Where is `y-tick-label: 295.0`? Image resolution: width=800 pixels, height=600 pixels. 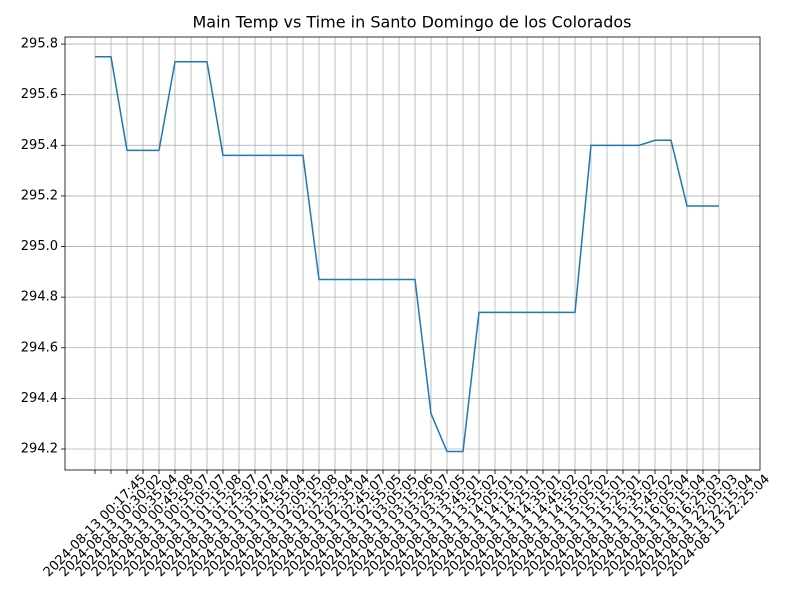
y-tick-label: 295.0 is located at coordinates (39, 246).